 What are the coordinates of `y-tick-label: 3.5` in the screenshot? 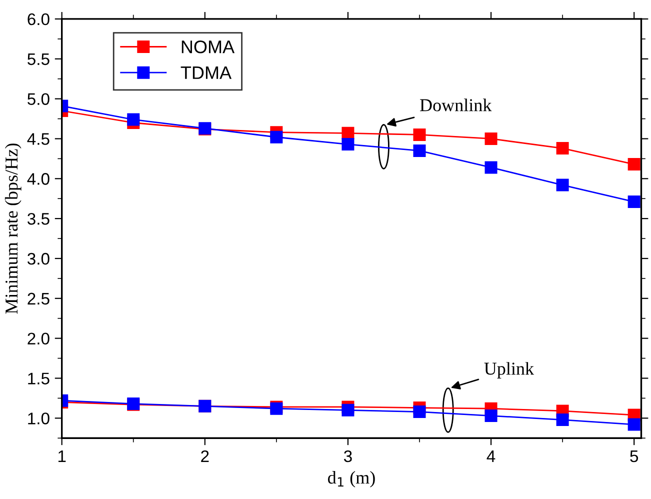 It's located at (39, 218).